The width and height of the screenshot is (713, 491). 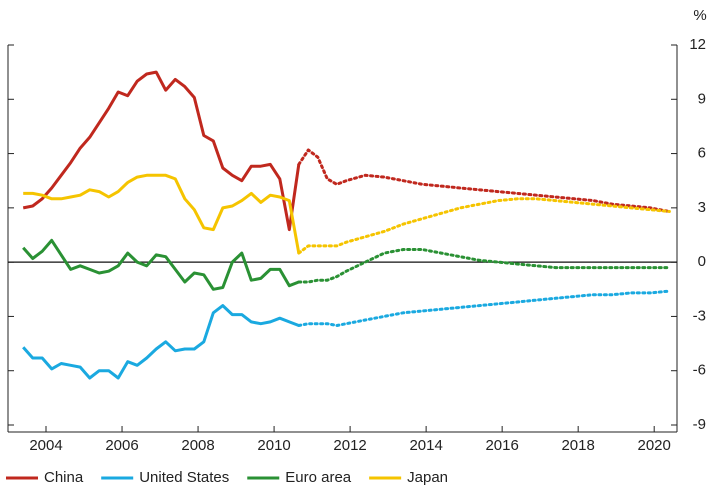 What do you see at coordinates (577, 445) in the screenshot?
I see `x-tick-label: 2018` at bounding box center [577, 445].